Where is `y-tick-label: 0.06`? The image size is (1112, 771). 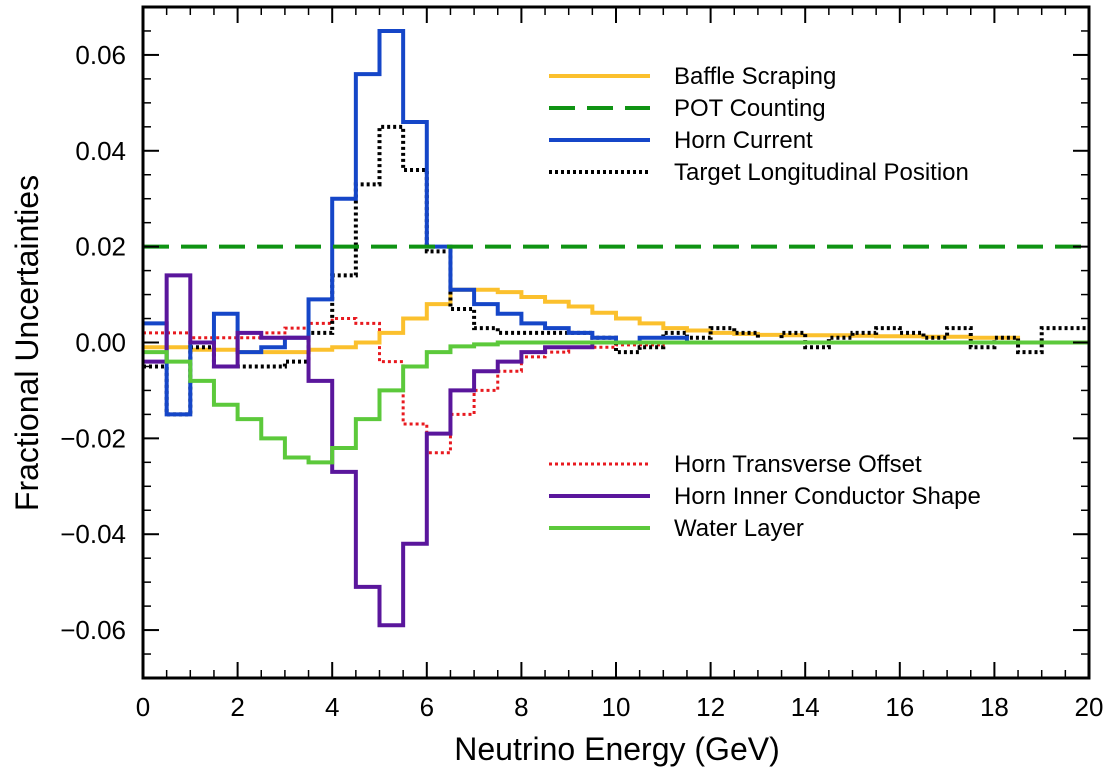 y-tick-label: 0.06 is located at coordinates (100, 55).